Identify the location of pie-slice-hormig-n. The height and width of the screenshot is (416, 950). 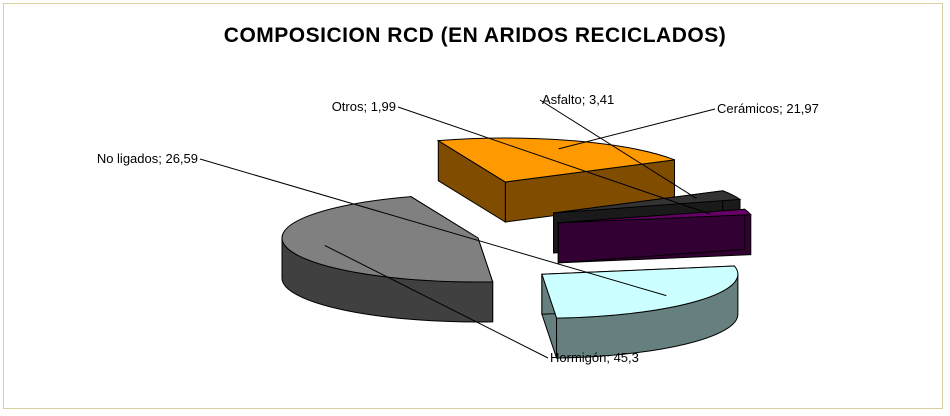
(387, 239).